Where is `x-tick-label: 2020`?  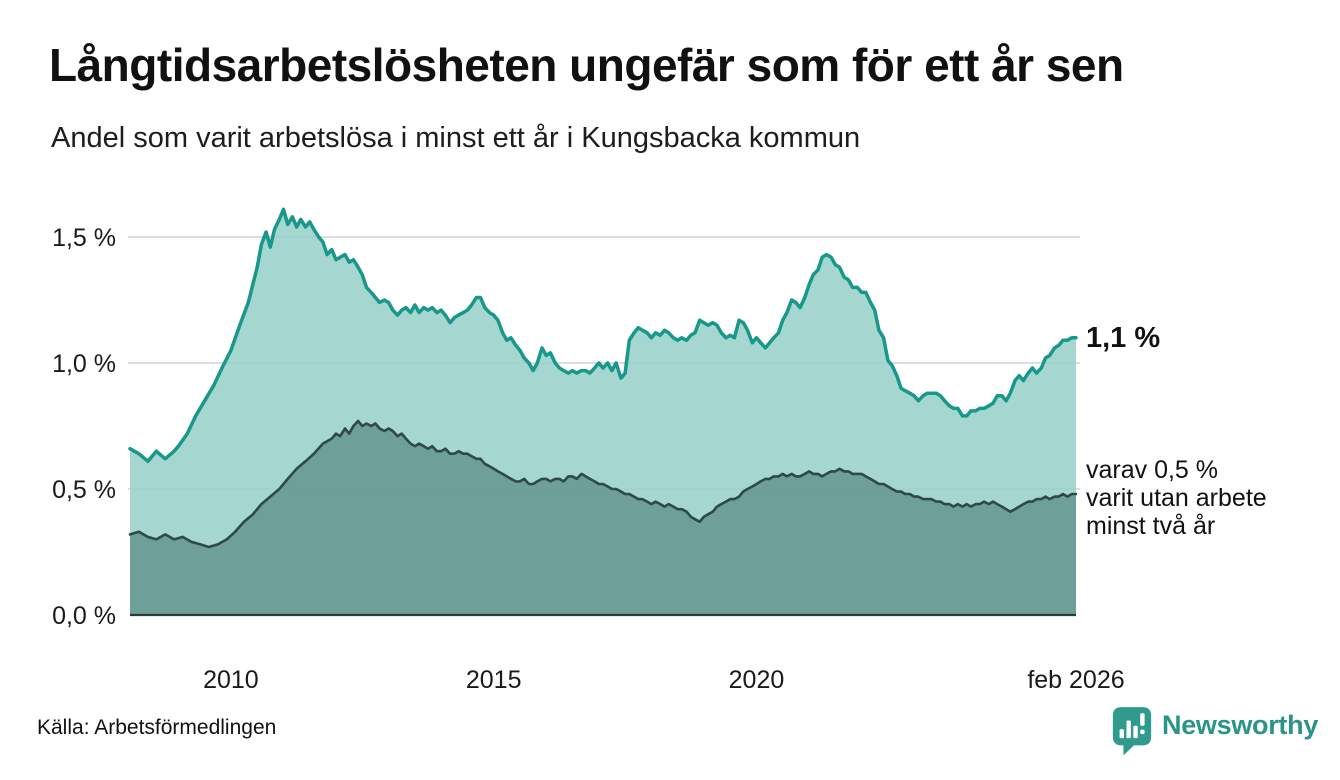
x-tick-label: 2020 is located at coordinates (757, 680).